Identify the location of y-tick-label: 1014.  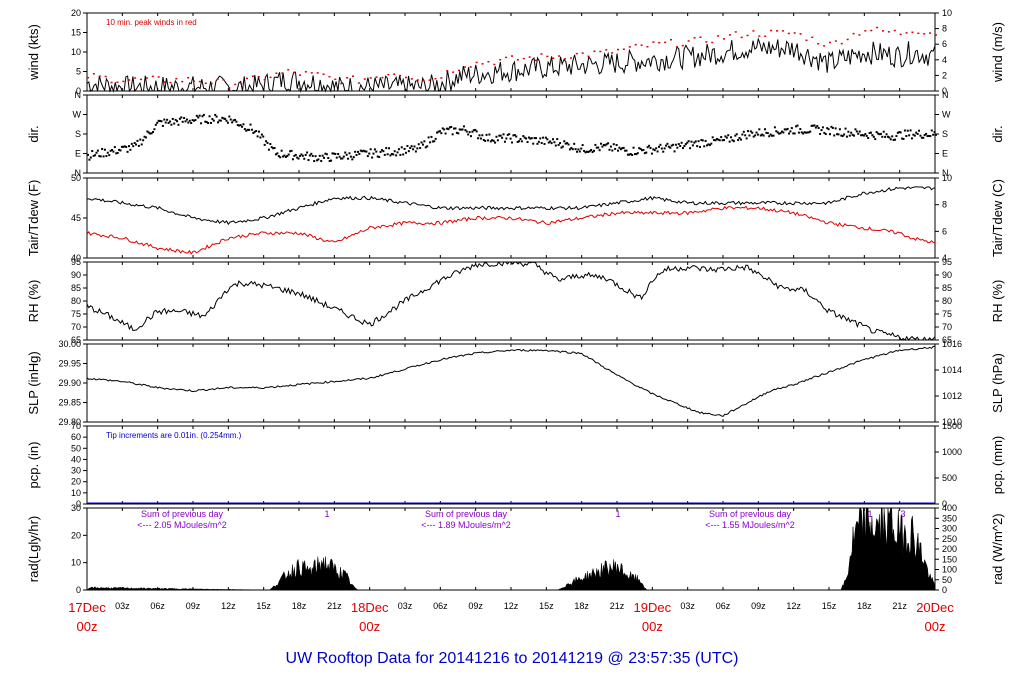
(952, 370).